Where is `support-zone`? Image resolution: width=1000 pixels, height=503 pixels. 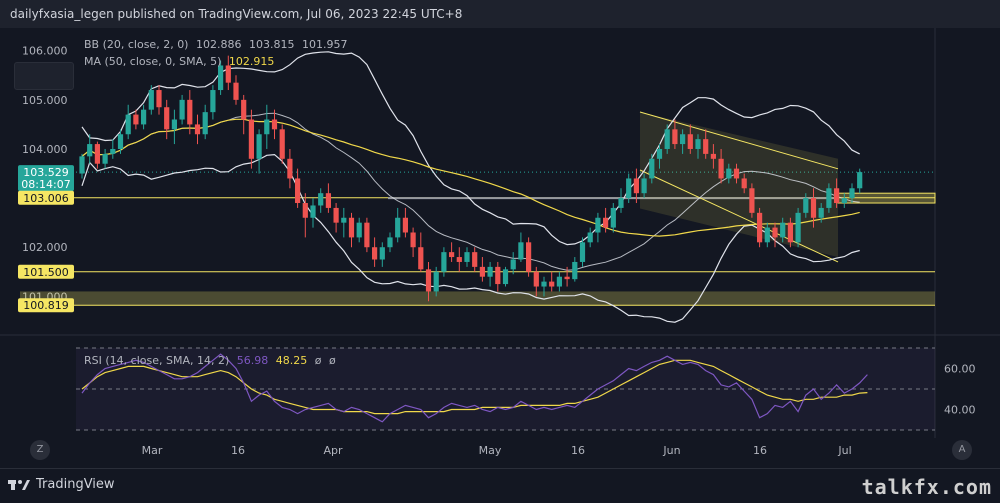
support-zone is located at coordinates (477, 298).